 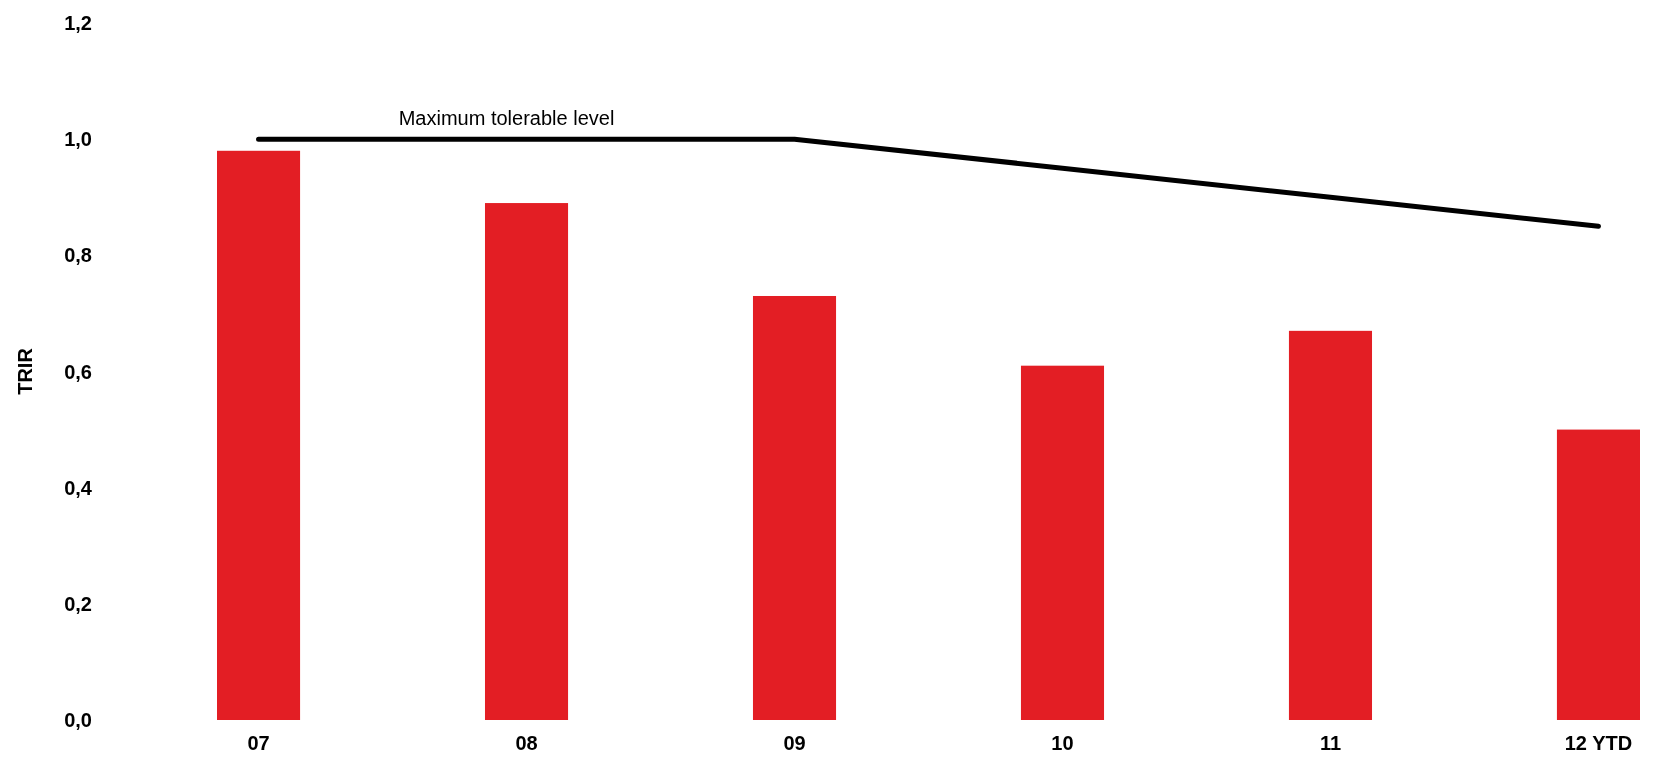 I want to click on y-tick-label: 0,8, so click(x=78, y=255).